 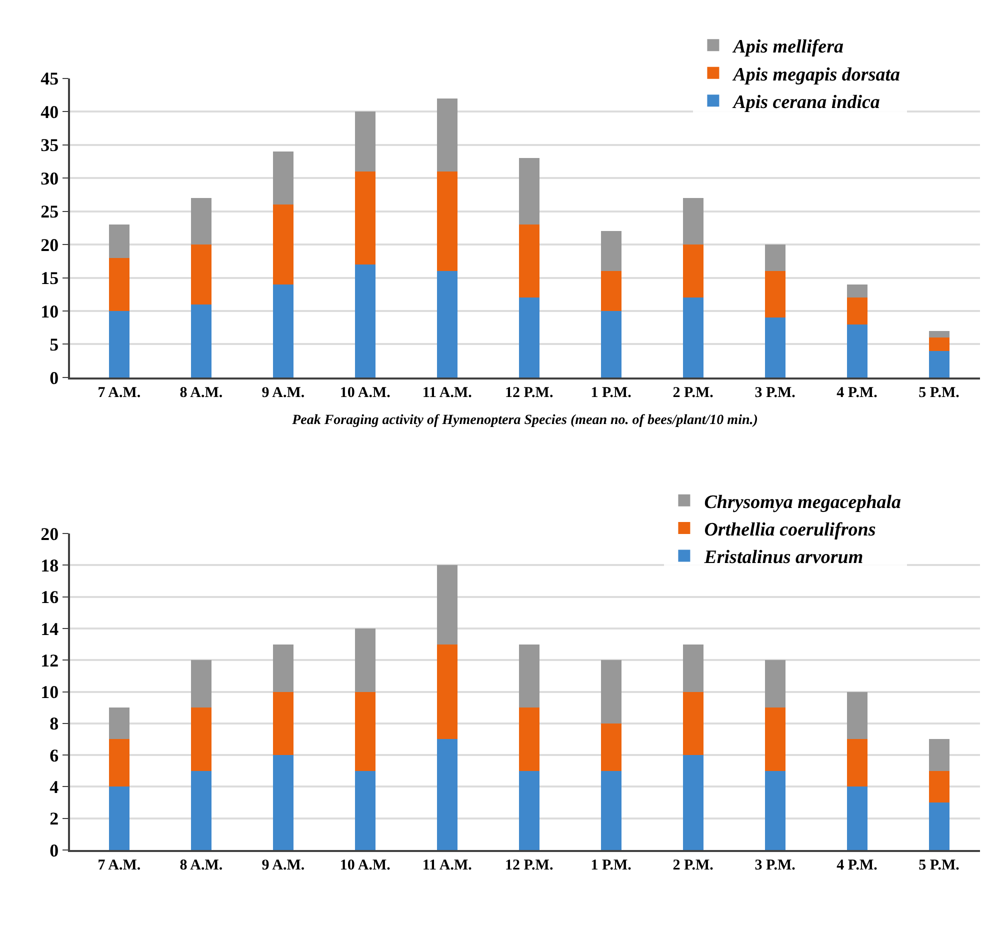 I want to click on y-tick-label: 35, so click(x=49, y=145).